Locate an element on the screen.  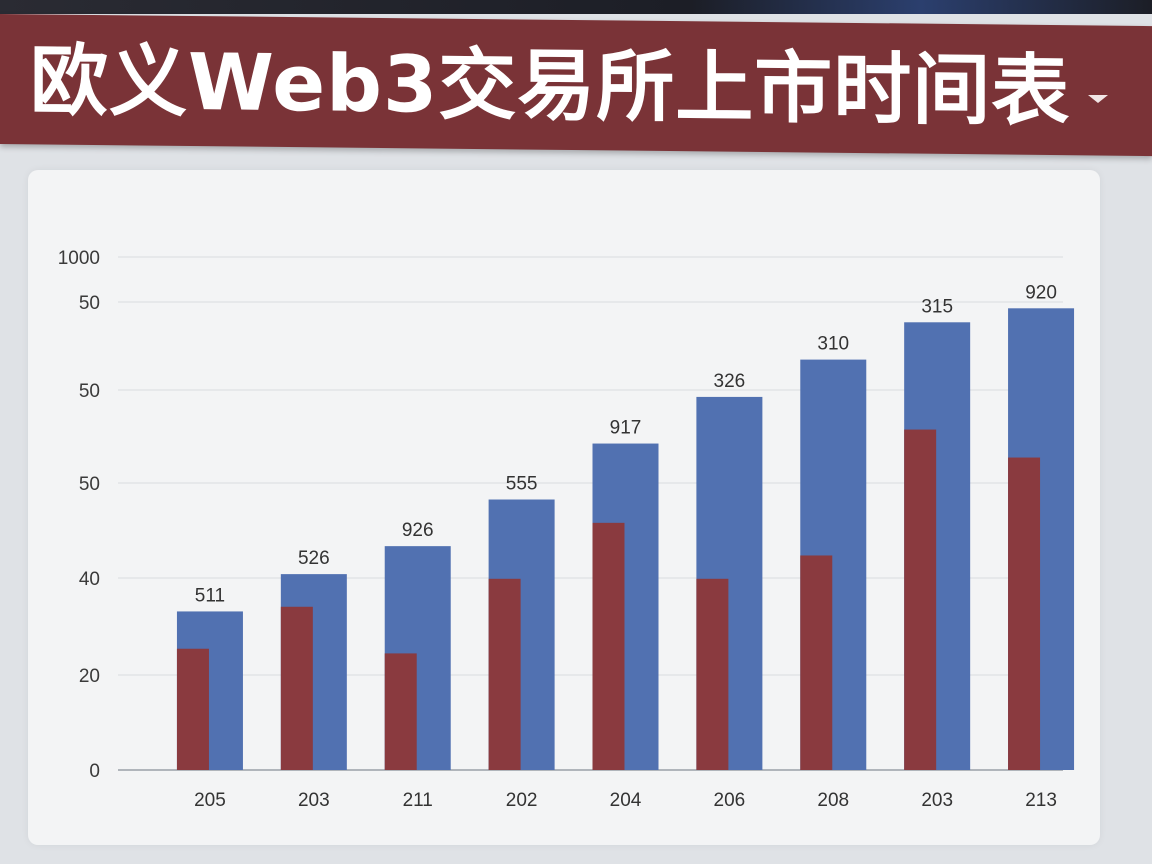
data-label: 511 is located at coordinates (210, 595).